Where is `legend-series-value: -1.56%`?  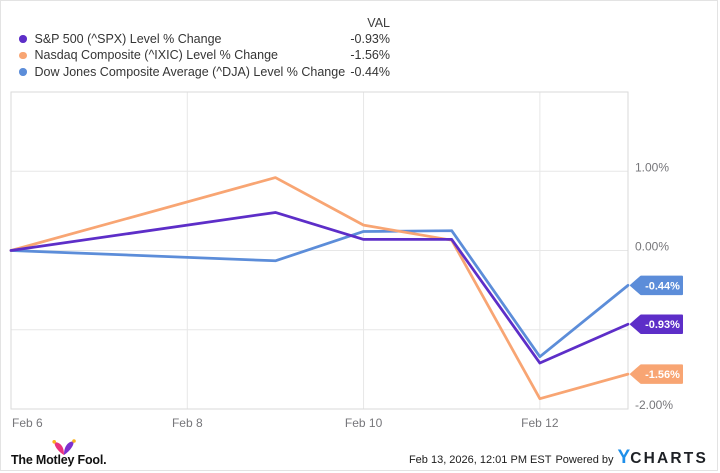 legend-series-value: -1.56% is located at coordinates (370, 55).